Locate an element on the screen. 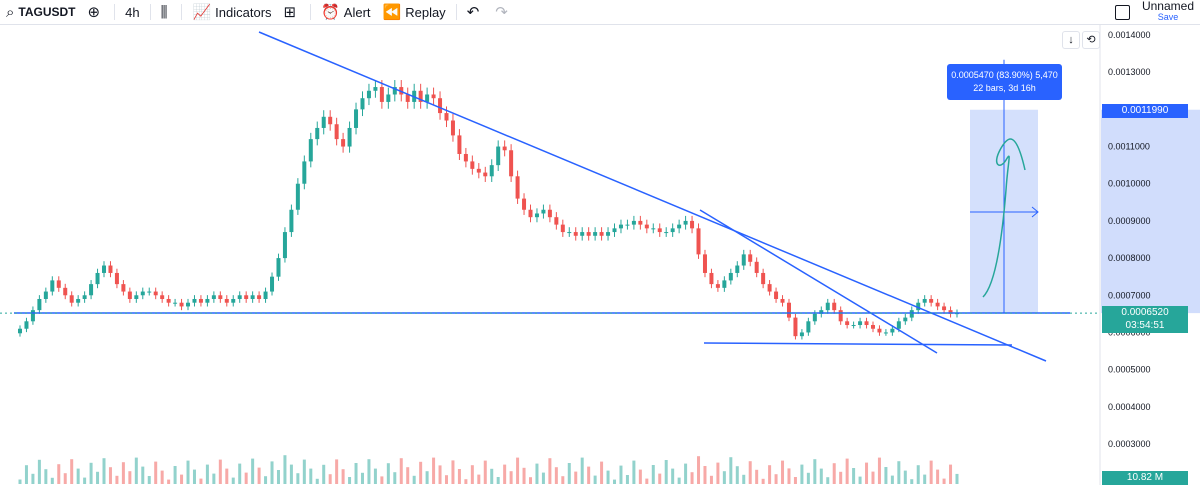  price-tick-label: 0.0008000 is located at coordinates (1129, 258).